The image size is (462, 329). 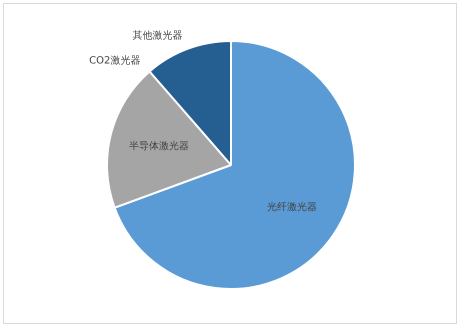 I want to click on slice-label: 半导体激光器, so click(x=158, y=146).